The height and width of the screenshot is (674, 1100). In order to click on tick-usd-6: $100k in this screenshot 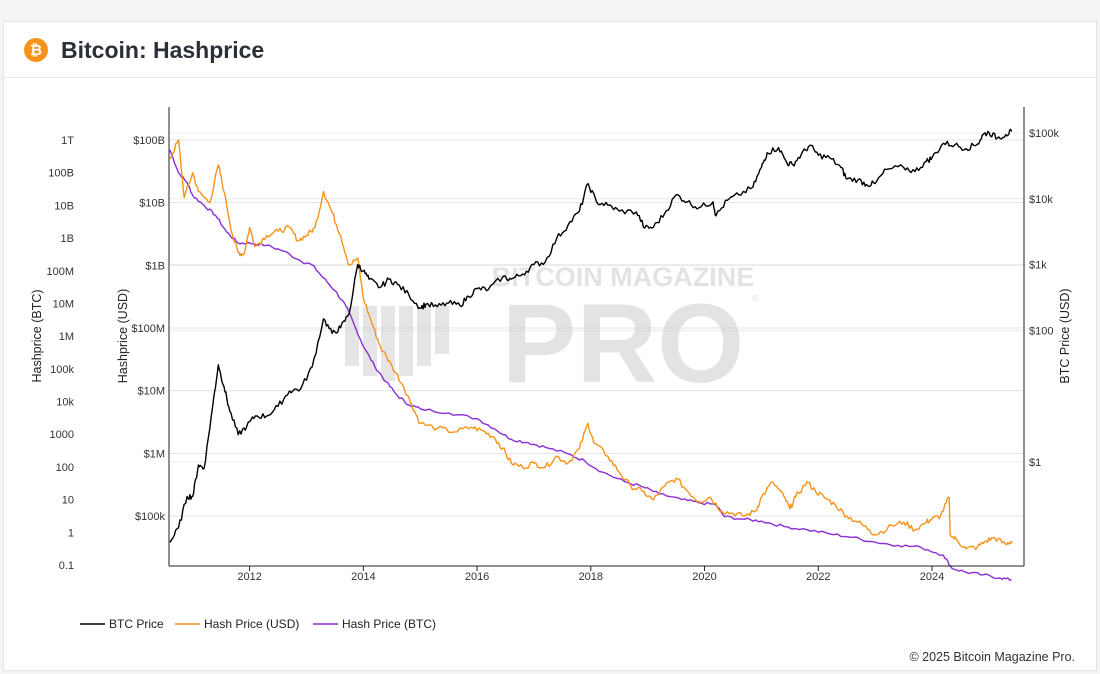, I will do `click(150, 517)`.